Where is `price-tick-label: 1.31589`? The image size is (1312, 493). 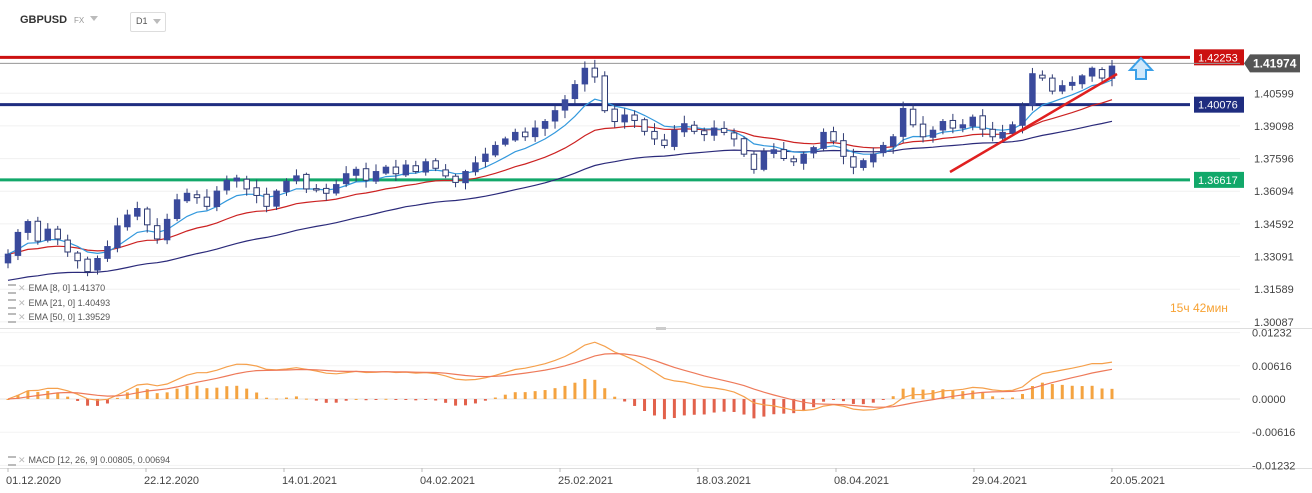
price-tick-label: 1.31589 is located at coordinates (1274, 290).